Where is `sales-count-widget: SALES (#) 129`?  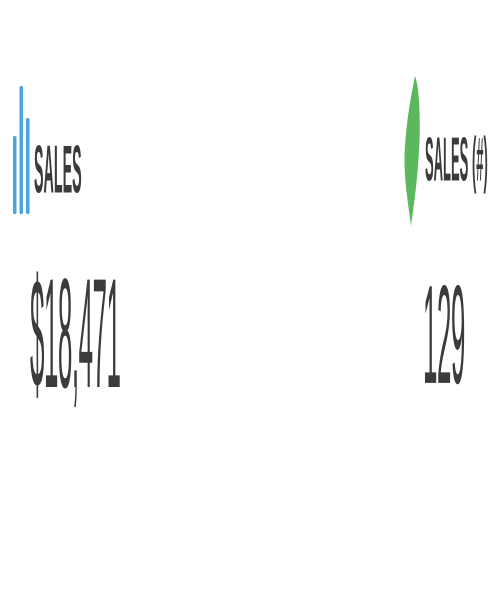
sales-count-widget: SALES (#) 129 is located at coordinates (450, 256).